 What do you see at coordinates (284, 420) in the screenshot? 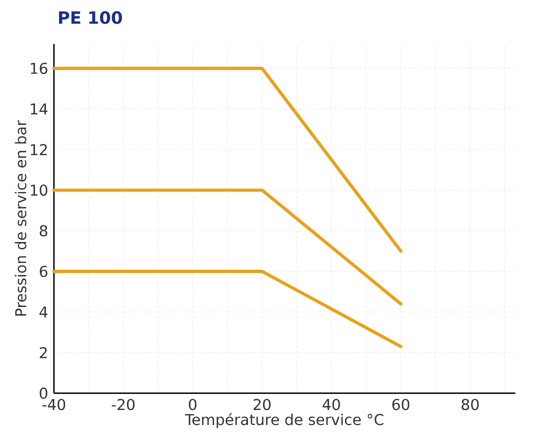
I see `x-axis-title: Température de service °C` at bounding box center [284, 420].